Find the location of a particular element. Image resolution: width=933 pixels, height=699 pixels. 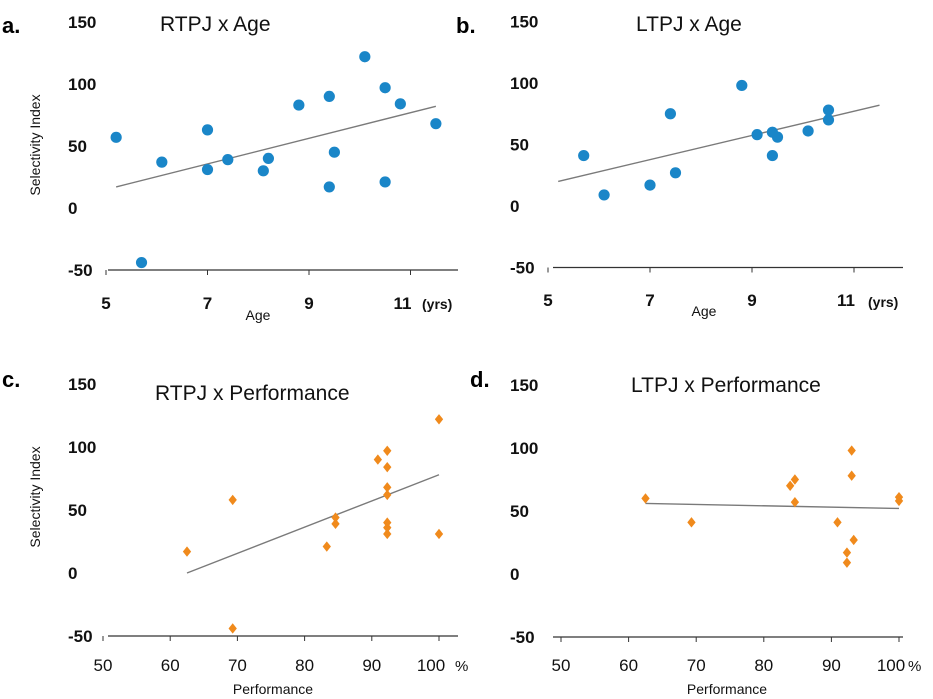

panel-b-xlabel: Age is located at coordinates (704, 311).